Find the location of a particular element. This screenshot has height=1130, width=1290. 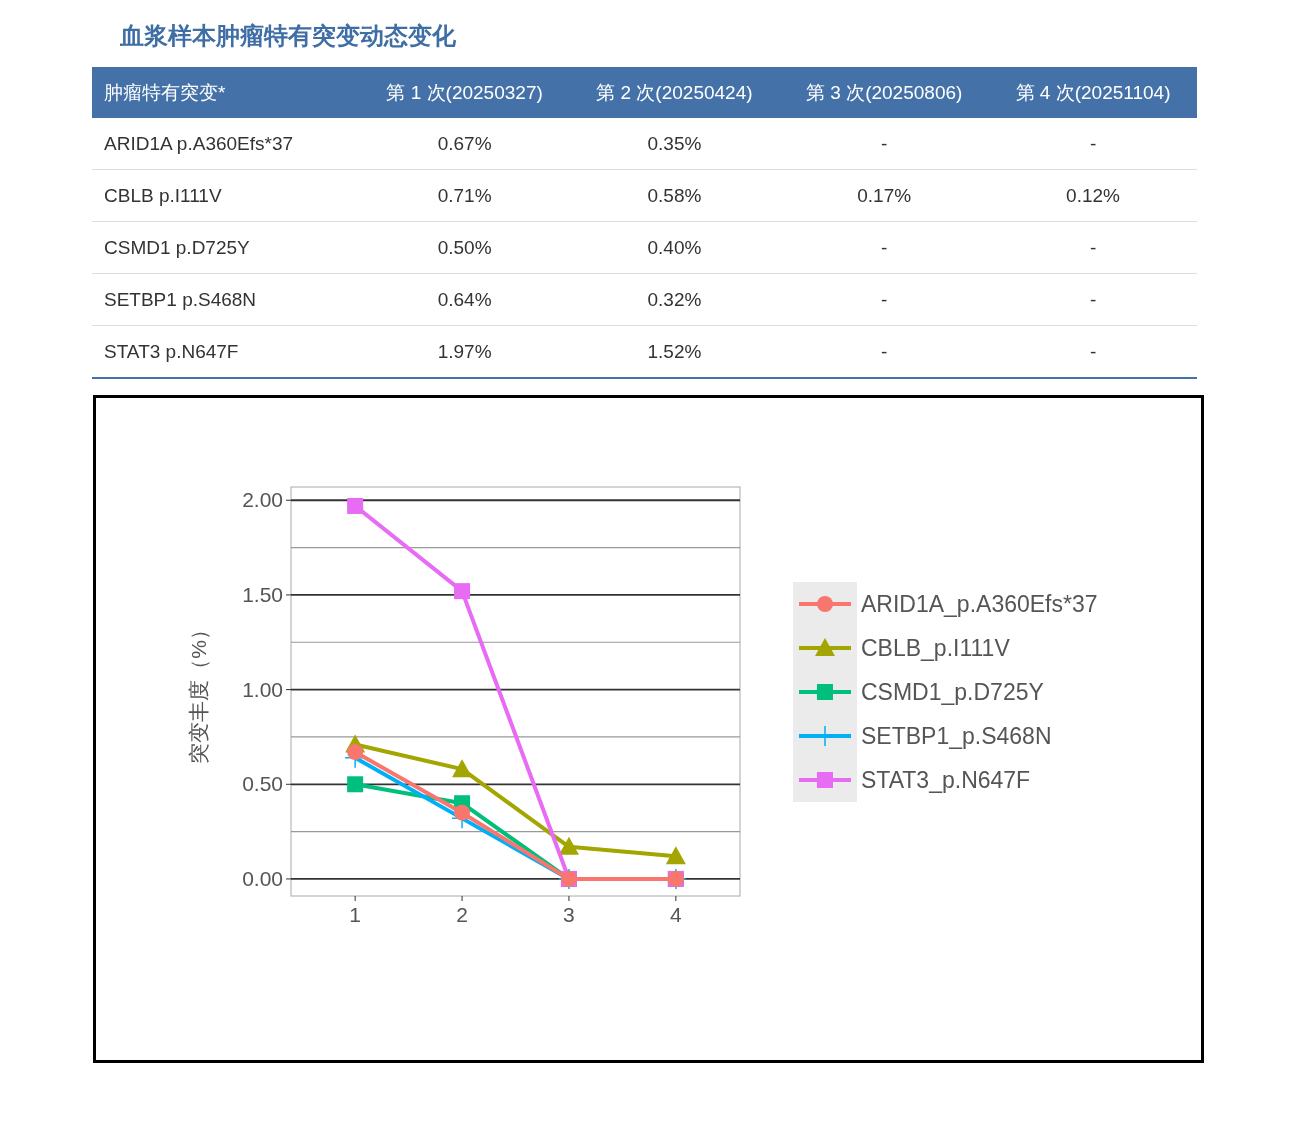

text: STAT3 p.N647F is located at coordinates (226, 351).